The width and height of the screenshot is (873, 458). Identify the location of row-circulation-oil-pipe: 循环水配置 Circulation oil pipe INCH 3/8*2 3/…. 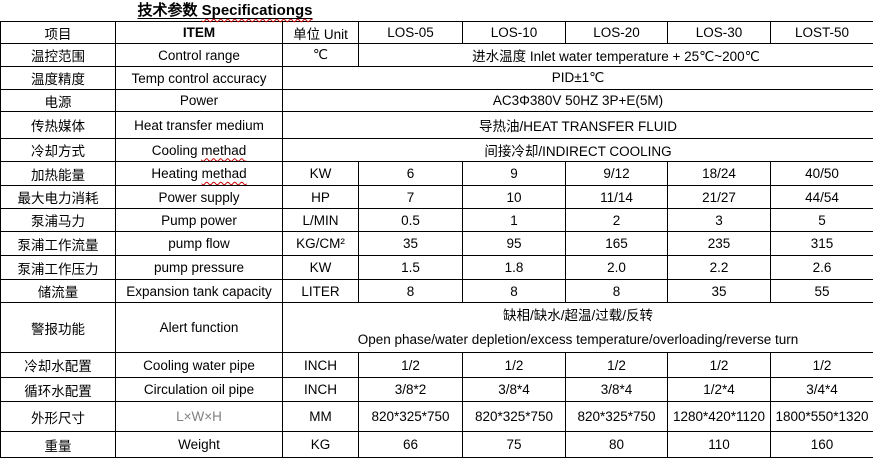
(437, 390).